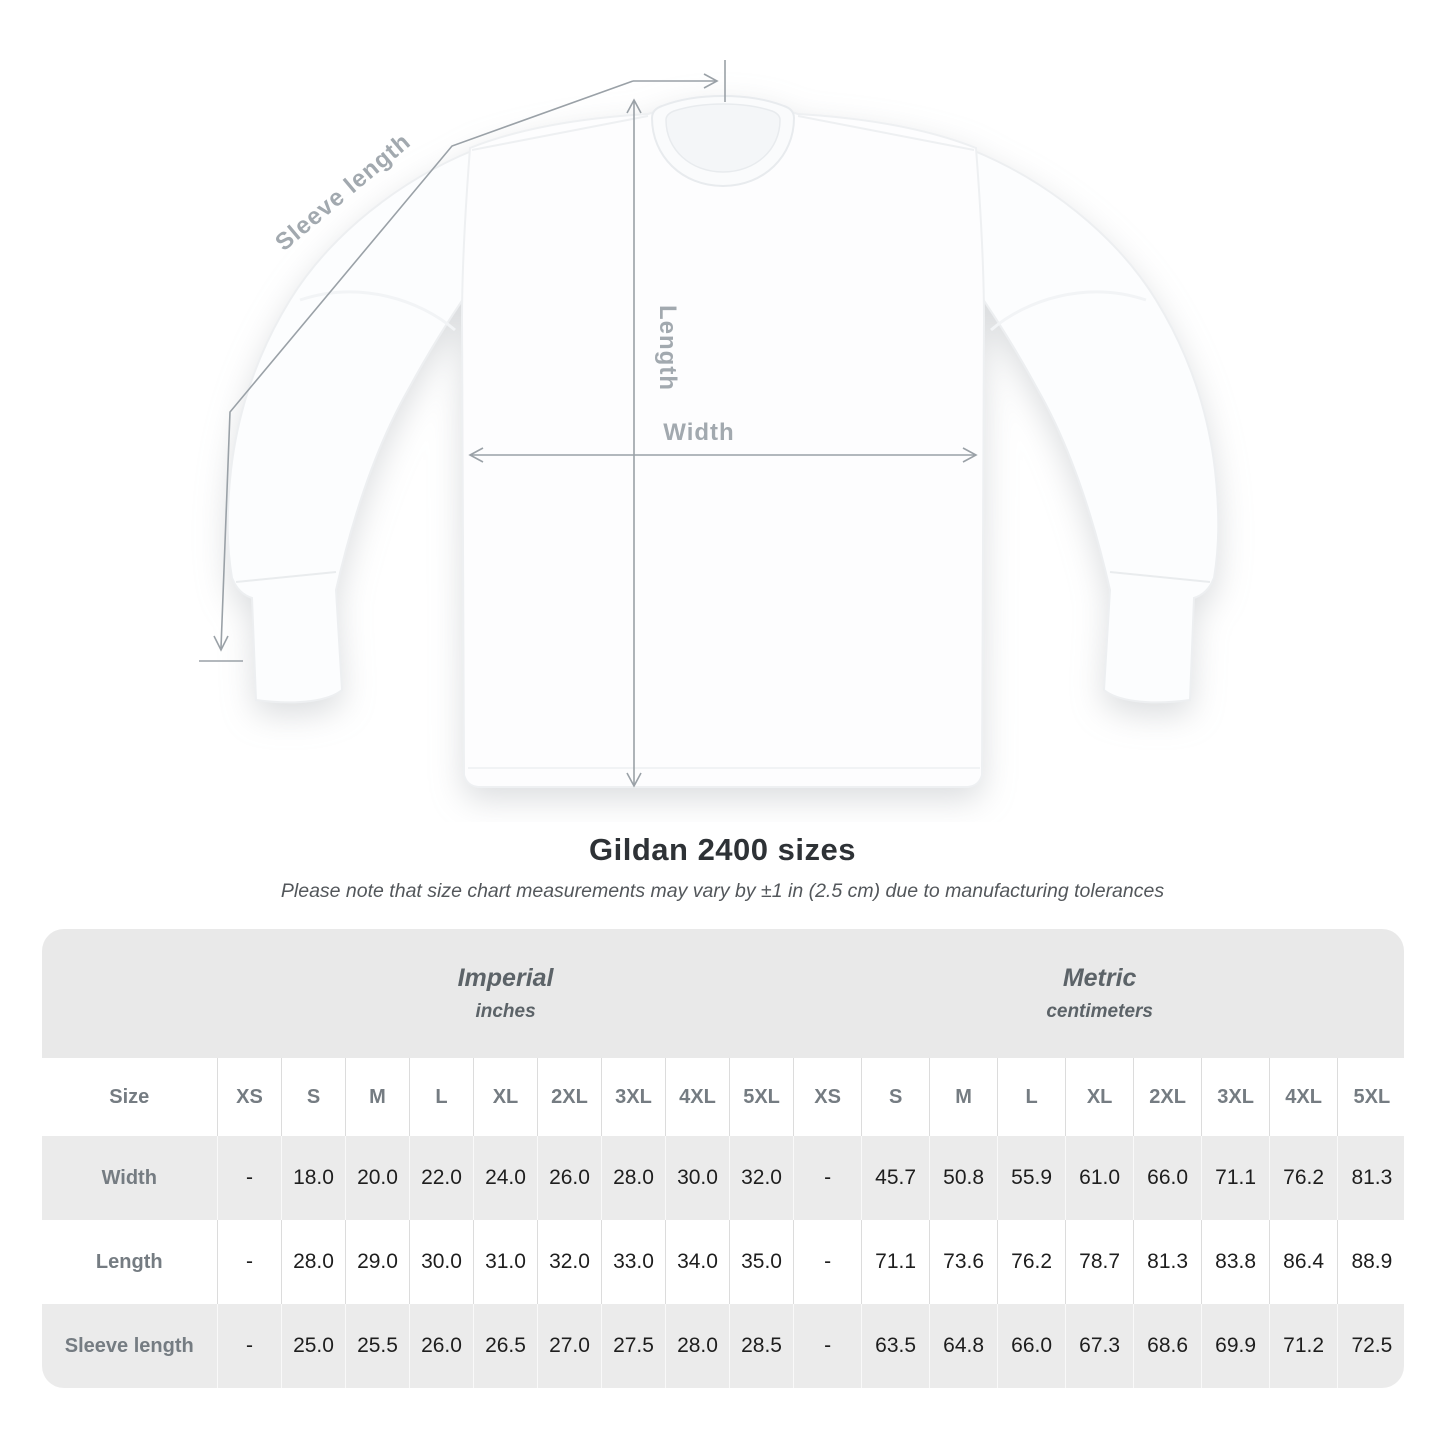  I want to click on cell: 20.0, so click(377, 1178).